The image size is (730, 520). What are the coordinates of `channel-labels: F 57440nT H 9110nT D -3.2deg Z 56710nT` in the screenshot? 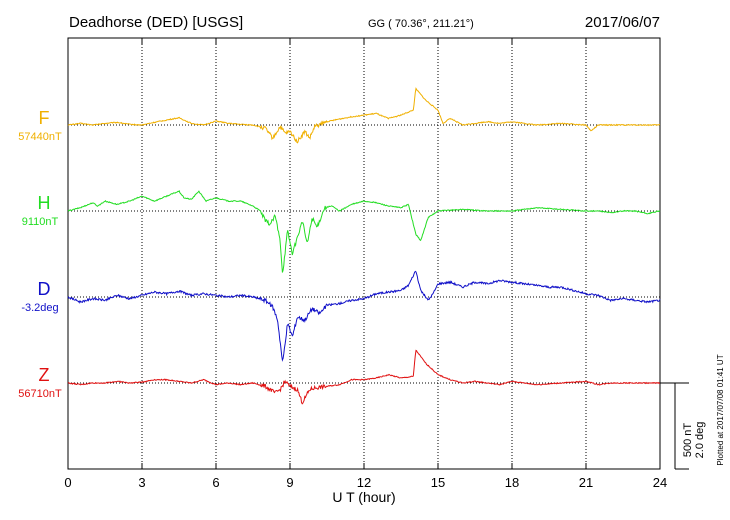 It's located at (40, 254).